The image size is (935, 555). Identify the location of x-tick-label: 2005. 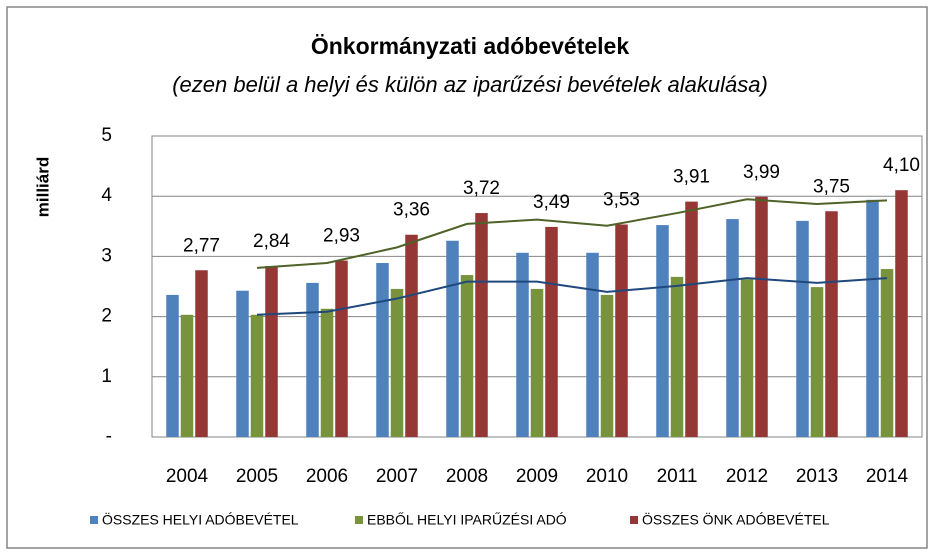
(257, 476).